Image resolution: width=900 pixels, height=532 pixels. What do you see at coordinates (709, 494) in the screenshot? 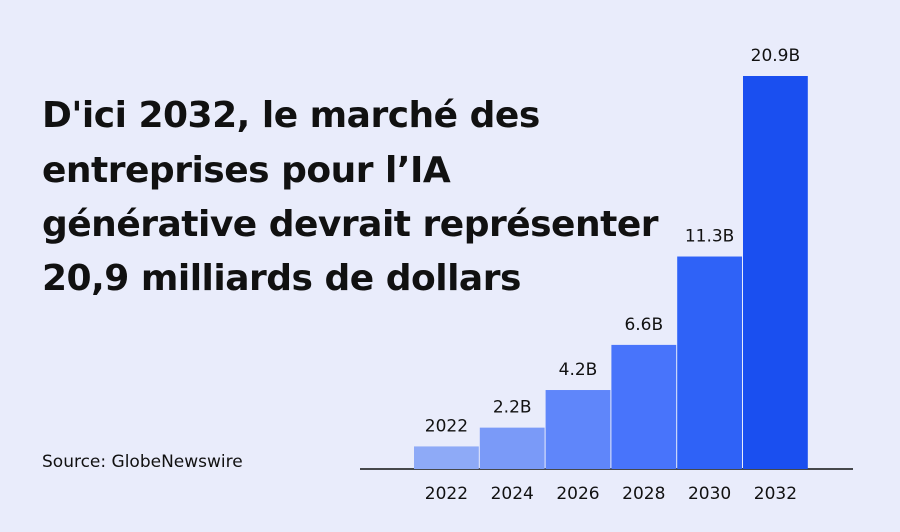
I see `x-tick-label: 2030` at bounding box center [709, 494].